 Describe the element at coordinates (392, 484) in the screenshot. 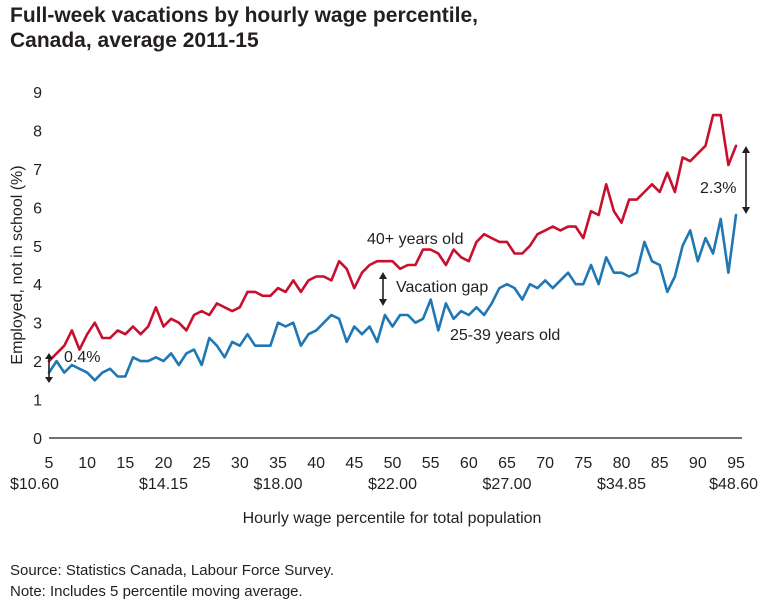

I see `wage-tick-label: $22.00` at that location.